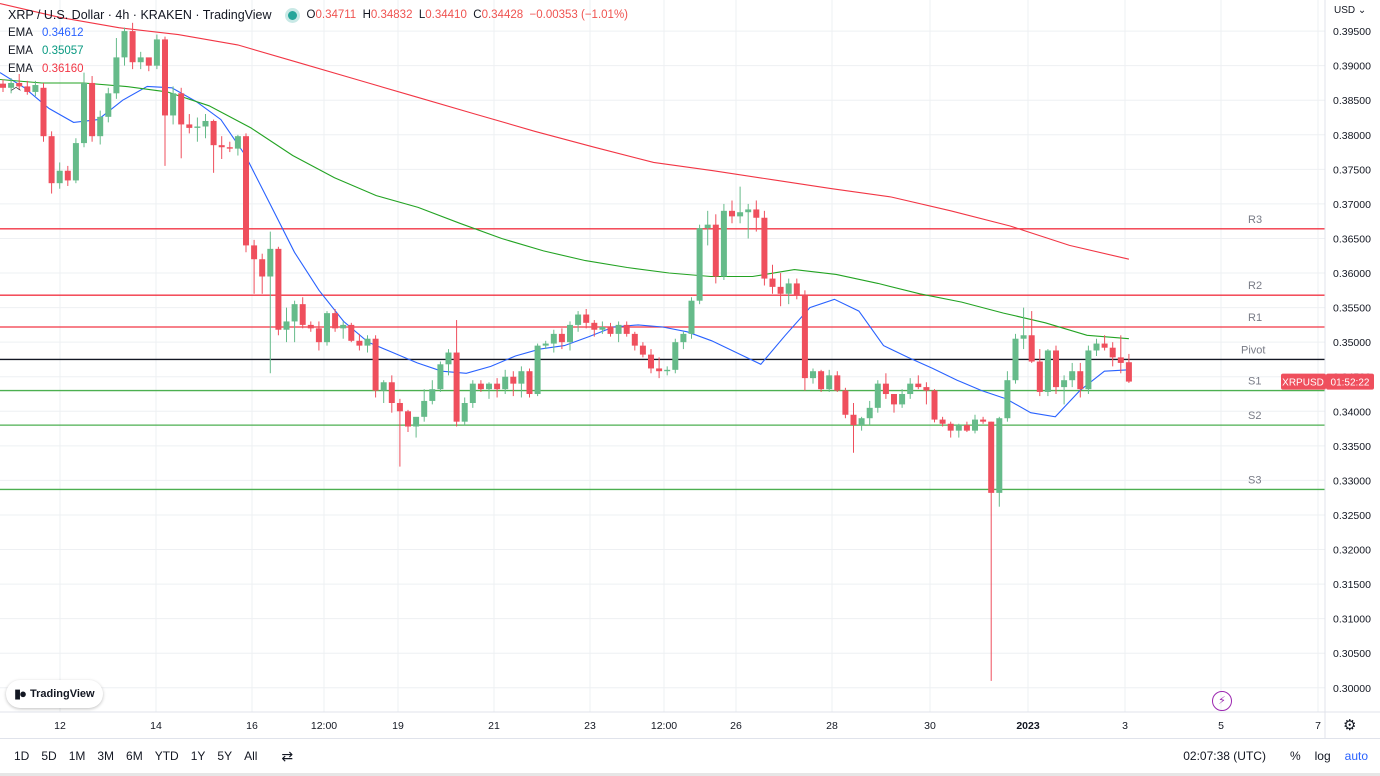  What do you see at coordinates (60, 726) in the screenshot?
I see `time-tick-label: 12` at bounding box center [60, 726].